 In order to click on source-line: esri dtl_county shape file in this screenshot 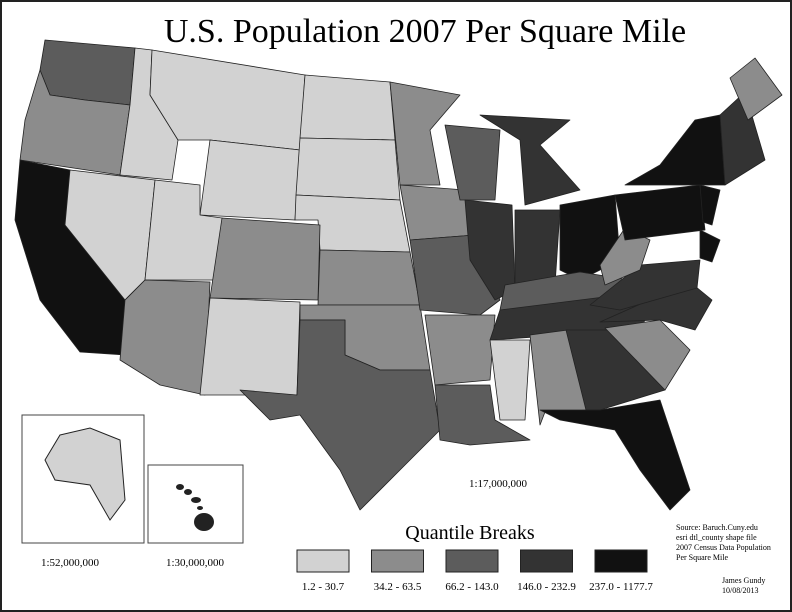, I will do `click(716, 537)`.